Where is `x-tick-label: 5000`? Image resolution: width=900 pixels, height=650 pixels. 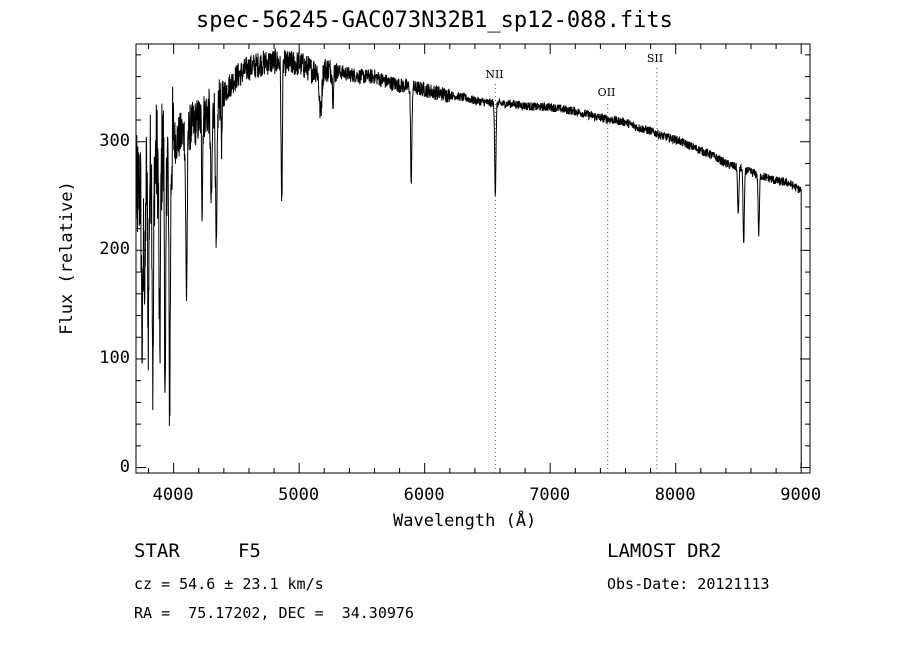 x-tick-label: 5000 is located at coordinates (299, 495).